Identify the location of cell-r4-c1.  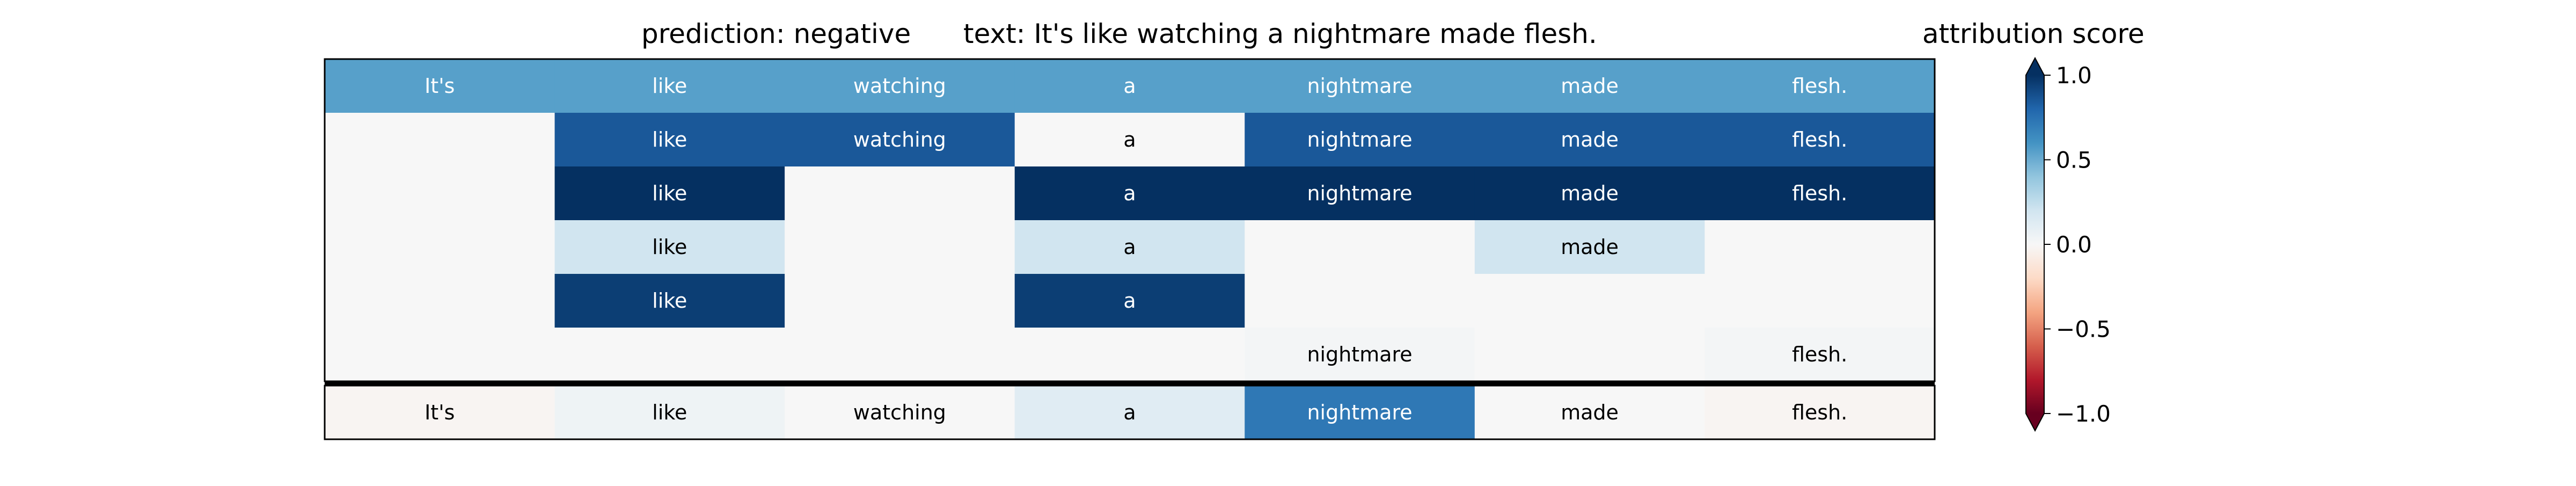
(669, 301).